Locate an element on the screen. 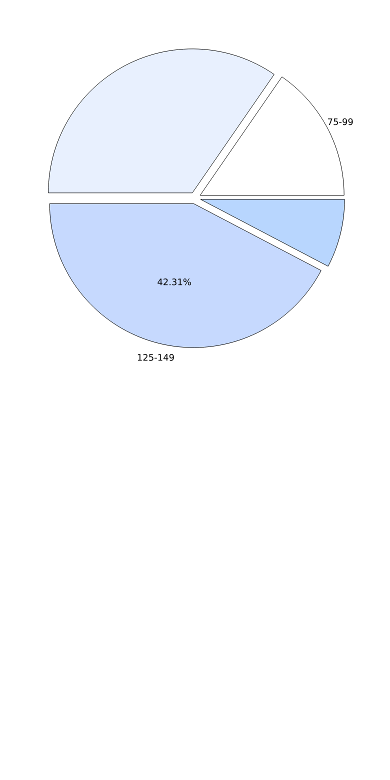 This screenshot has height=780, width=390. slice-label: 75-99 is located at coordinates (340, 122).